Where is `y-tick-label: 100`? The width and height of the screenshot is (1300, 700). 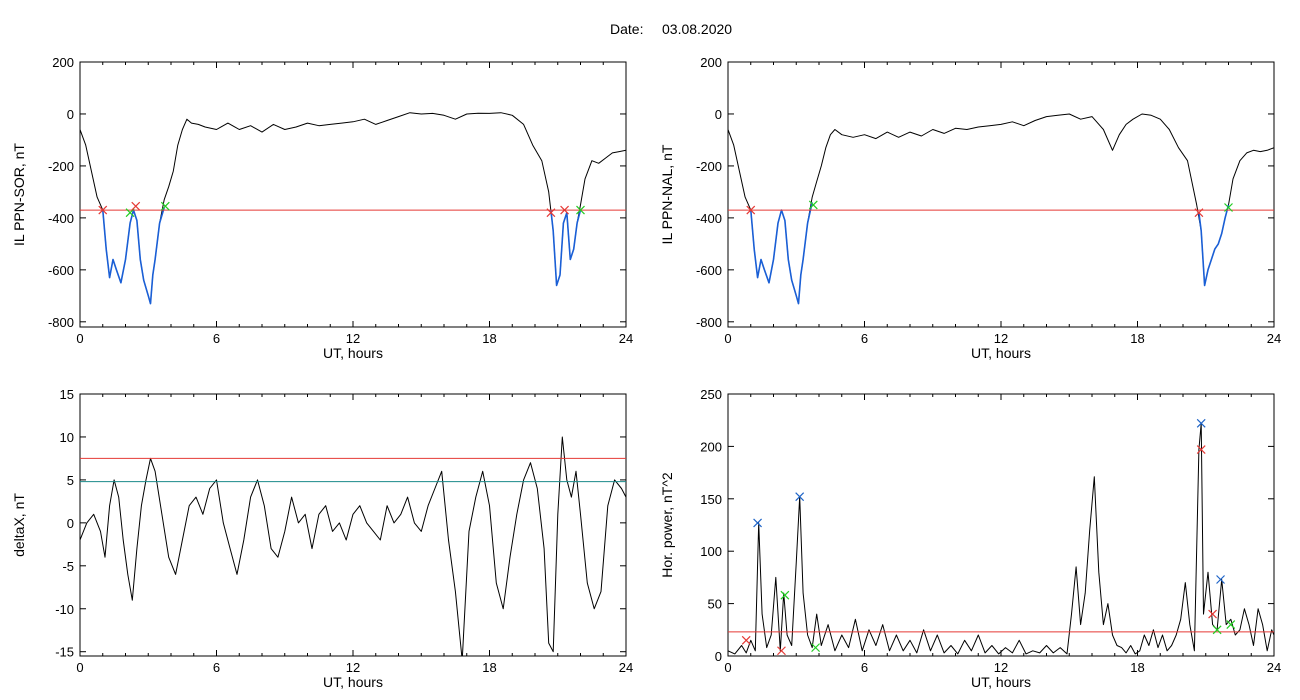
y-tick-label: 100 is located at coordinates (711, 551).